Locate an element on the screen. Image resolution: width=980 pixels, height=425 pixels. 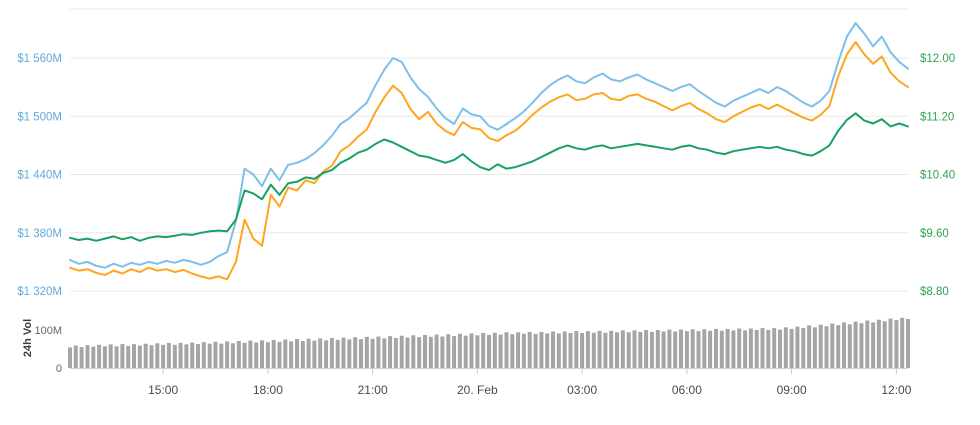
x-axis-label: 15:00 is located at coordinates (163, 390).